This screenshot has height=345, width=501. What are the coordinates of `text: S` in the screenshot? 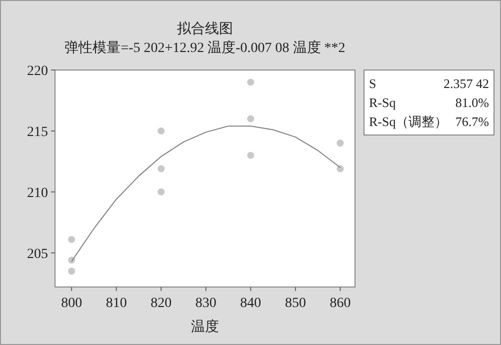 It's located at (372, 83).